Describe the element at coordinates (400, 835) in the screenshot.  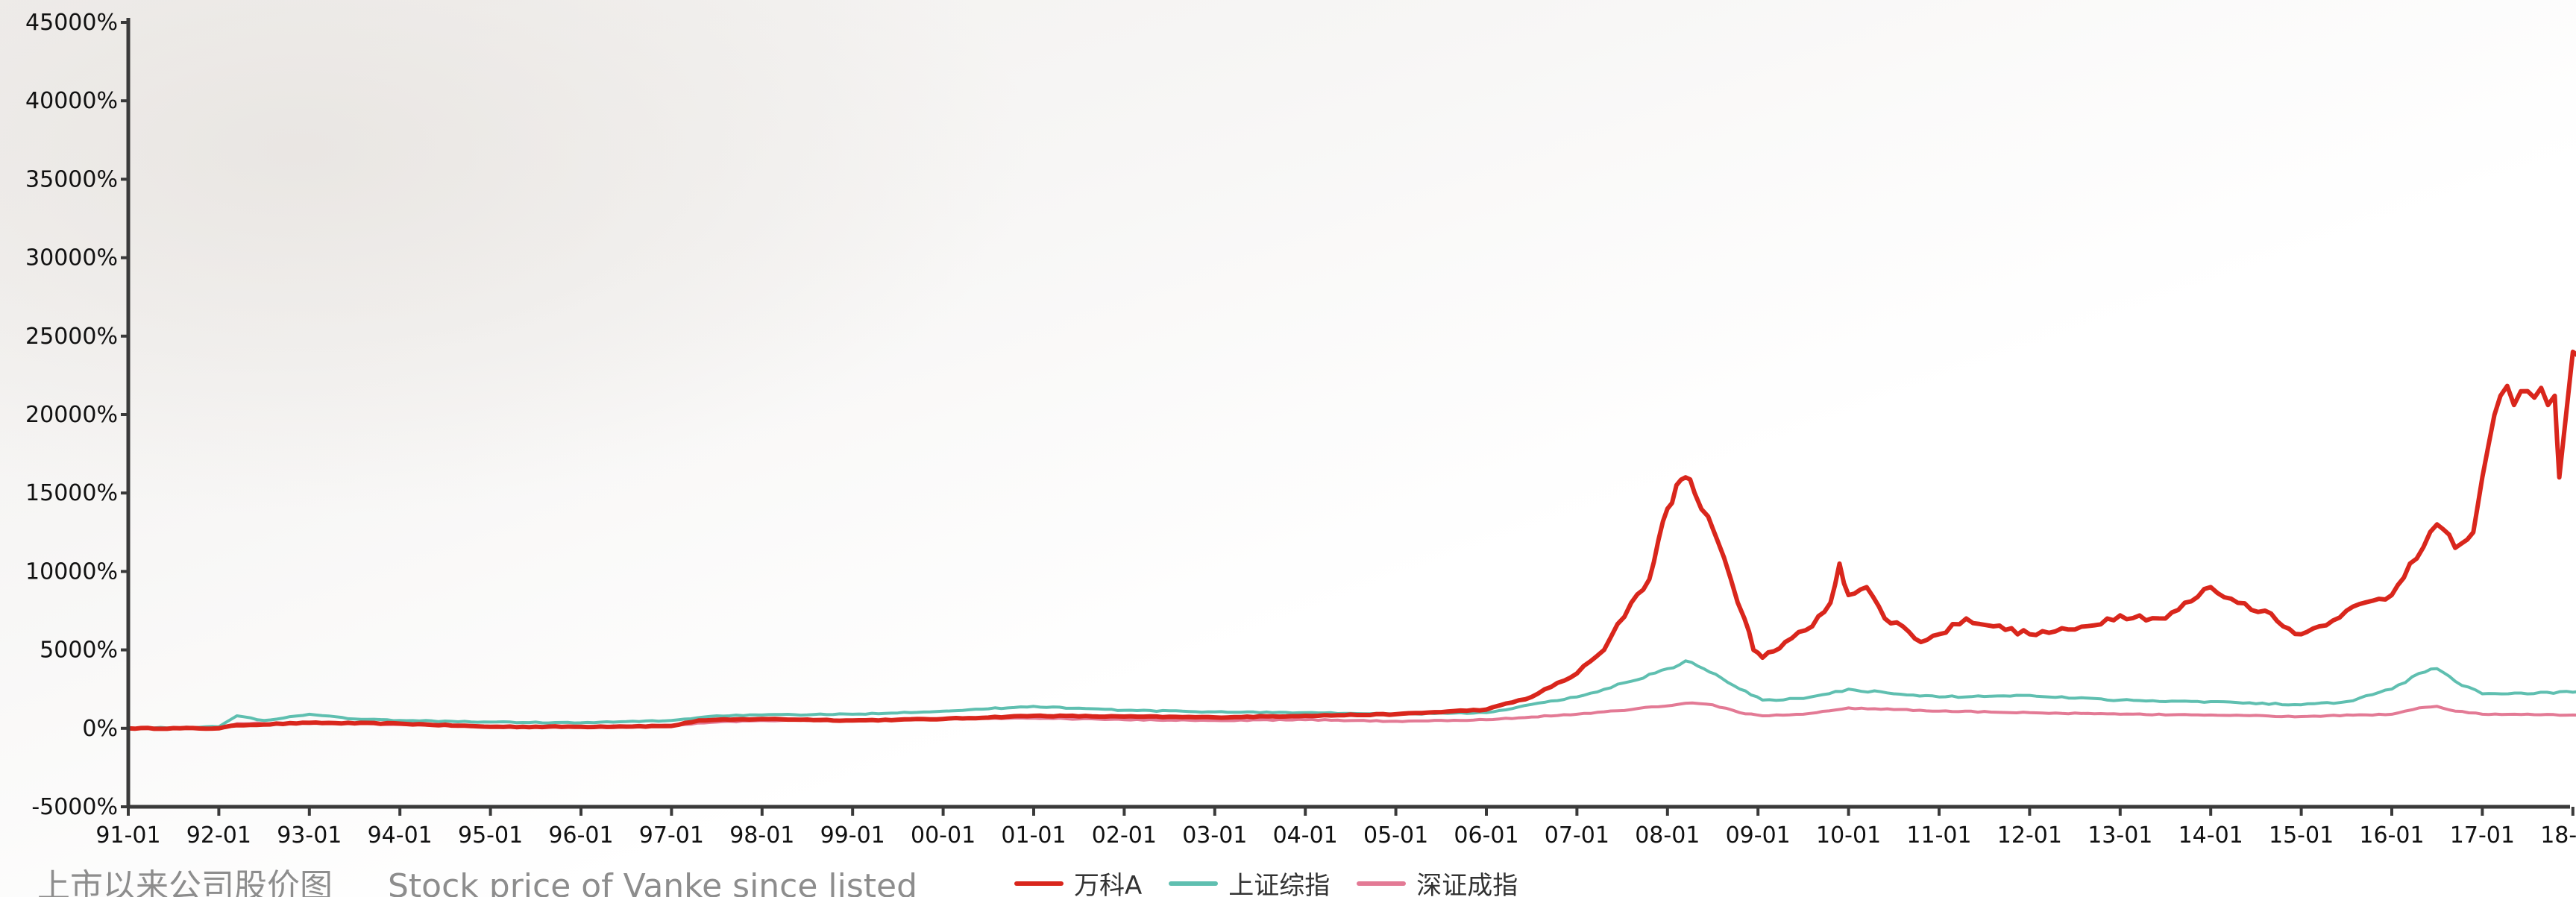
I see `x-tick-label: 94-01` at that location.